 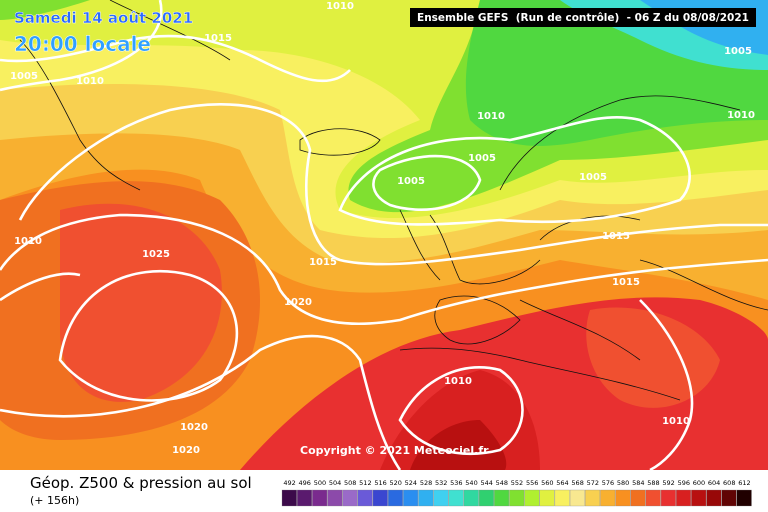 What do you see at coordinates (441, 483) in the screenshot?
I see `legend-label: 532` at bounding box center [441, 483].